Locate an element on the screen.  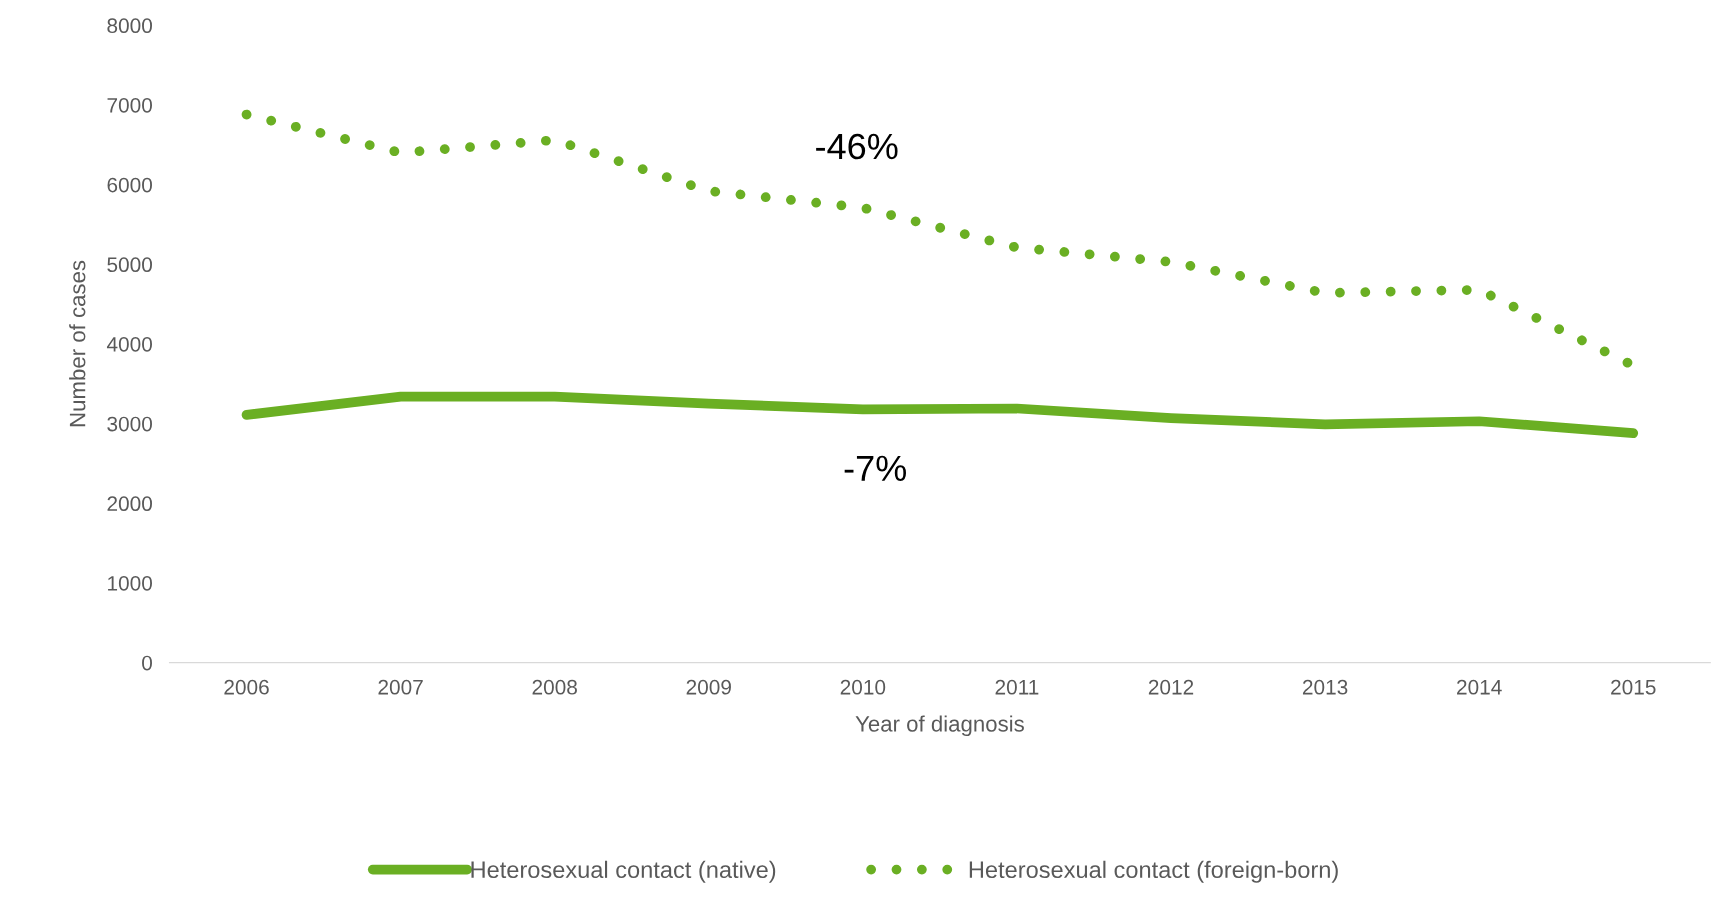
x-tick-label: 2009 is located at coordinates (708, 687).